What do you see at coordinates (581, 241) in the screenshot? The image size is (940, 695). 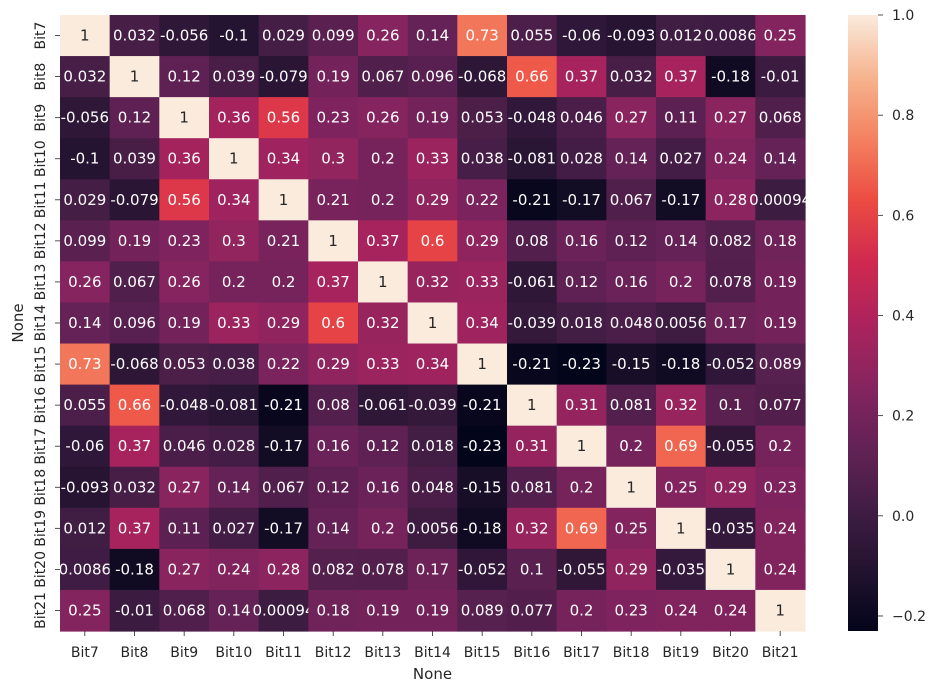 I see `cell-value-label: 0.16` at bounding box center [581, 241].